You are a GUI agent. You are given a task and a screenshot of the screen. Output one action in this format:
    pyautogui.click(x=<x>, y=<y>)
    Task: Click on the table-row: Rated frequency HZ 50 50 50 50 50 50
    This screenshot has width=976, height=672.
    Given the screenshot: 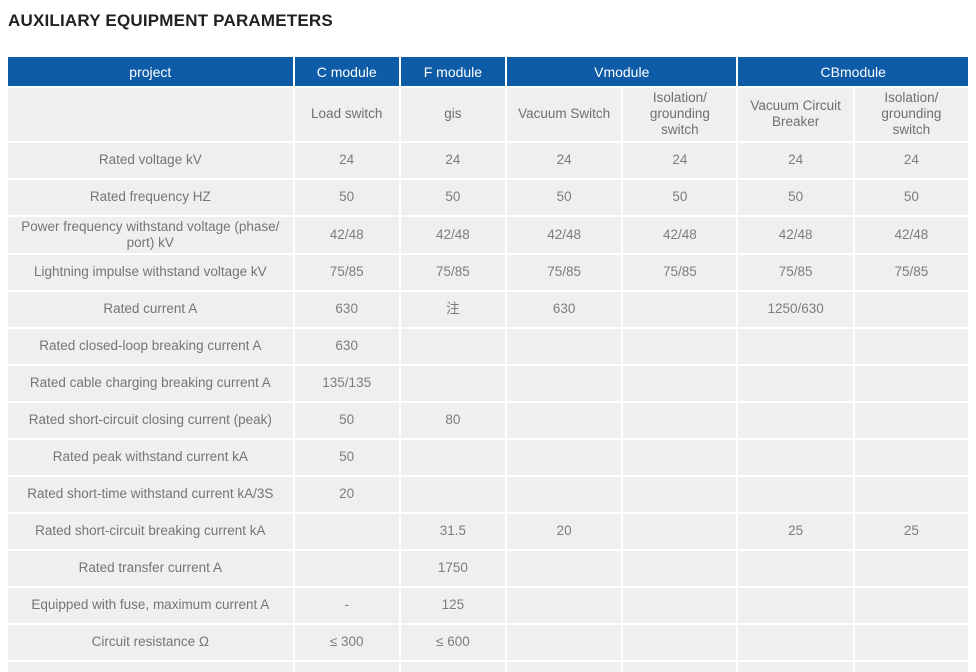 What is the action you would take?
    pyautogui.click(x=488, y=197)
    